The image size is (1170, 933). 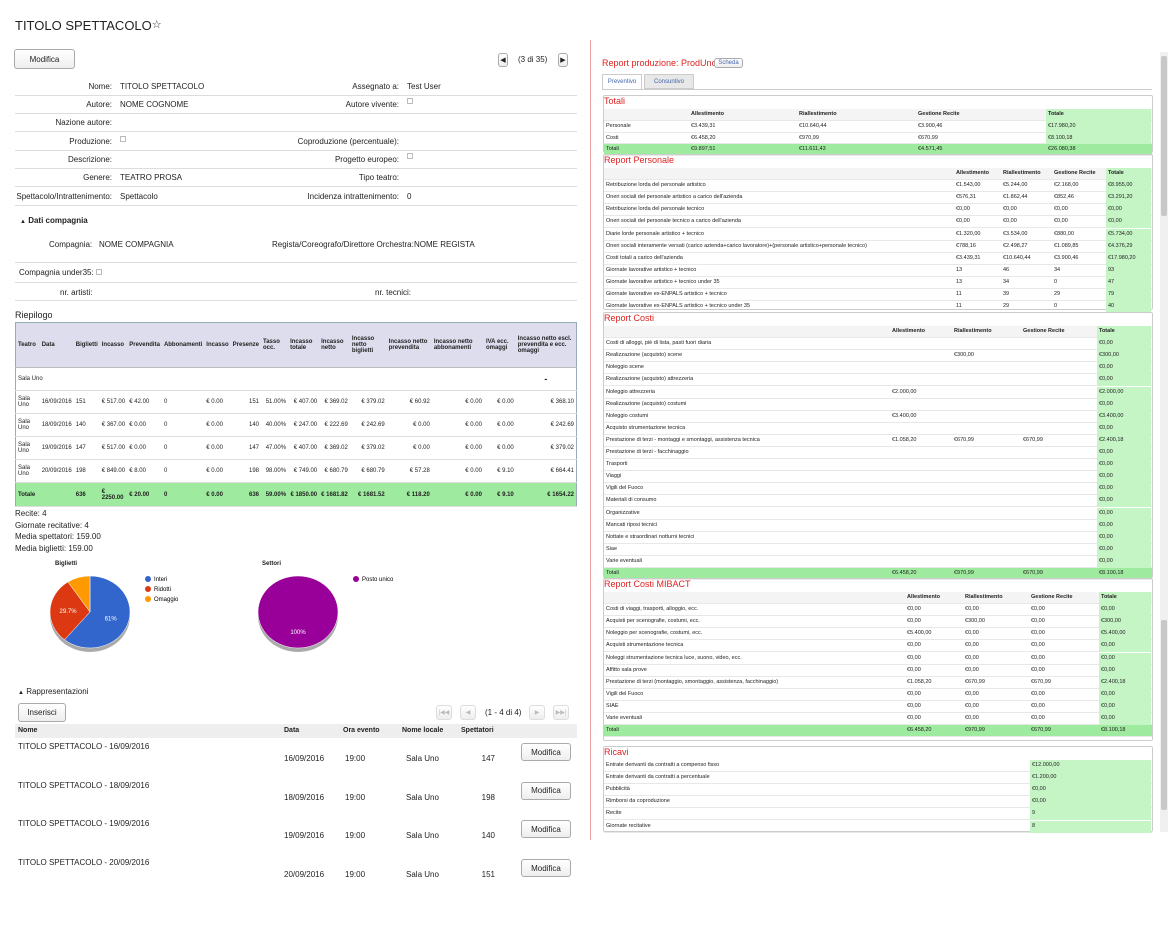 I want to click on table-cell: 140, so click(x=245, y=425).